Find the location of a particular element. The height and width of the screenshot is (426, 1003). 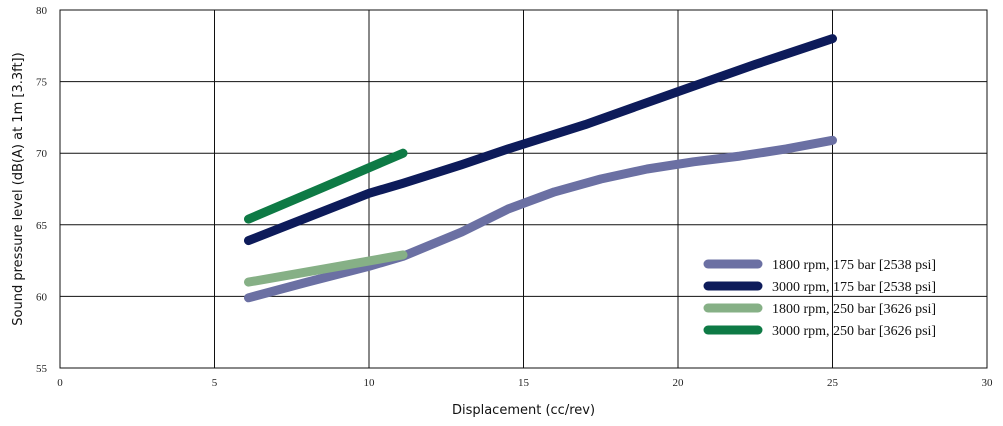

legend-label: 3000 rpm, 175 bar [2538 psi] is located at coordinates (854, 287).